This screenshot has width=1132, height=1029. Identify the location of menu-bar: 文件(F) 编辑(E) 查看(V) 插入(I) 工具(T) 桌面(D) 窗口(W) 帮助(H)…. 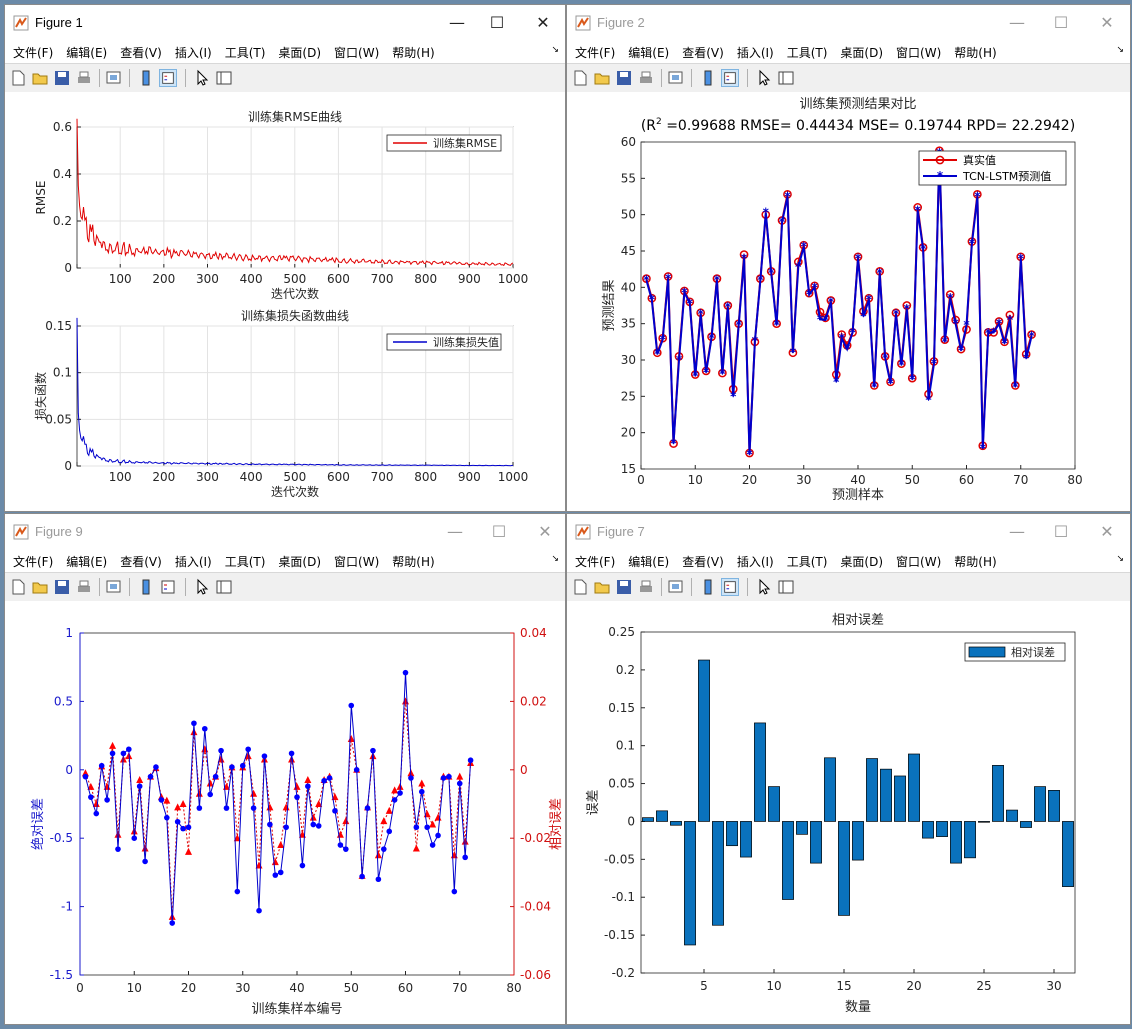
(285, 561).